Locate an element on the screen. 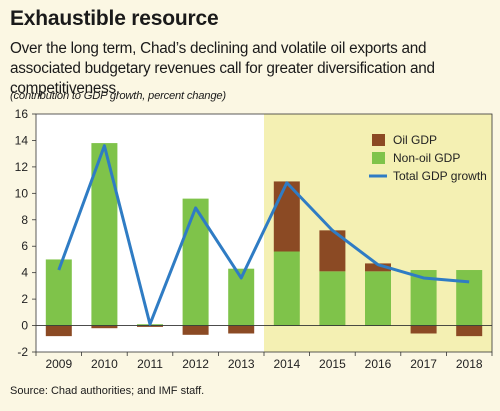 This screenshot has width=500, height=411. source-note: Source: Chad authorities; and IMF staff. is located at coordinates (107, 391).